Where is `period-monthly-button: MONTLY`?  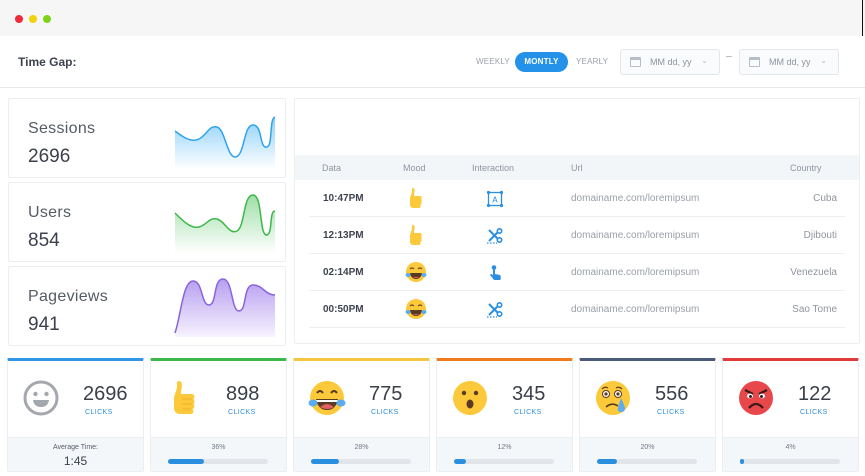
period-monthly-button: MONTLY is located at coordinates (541, 62).